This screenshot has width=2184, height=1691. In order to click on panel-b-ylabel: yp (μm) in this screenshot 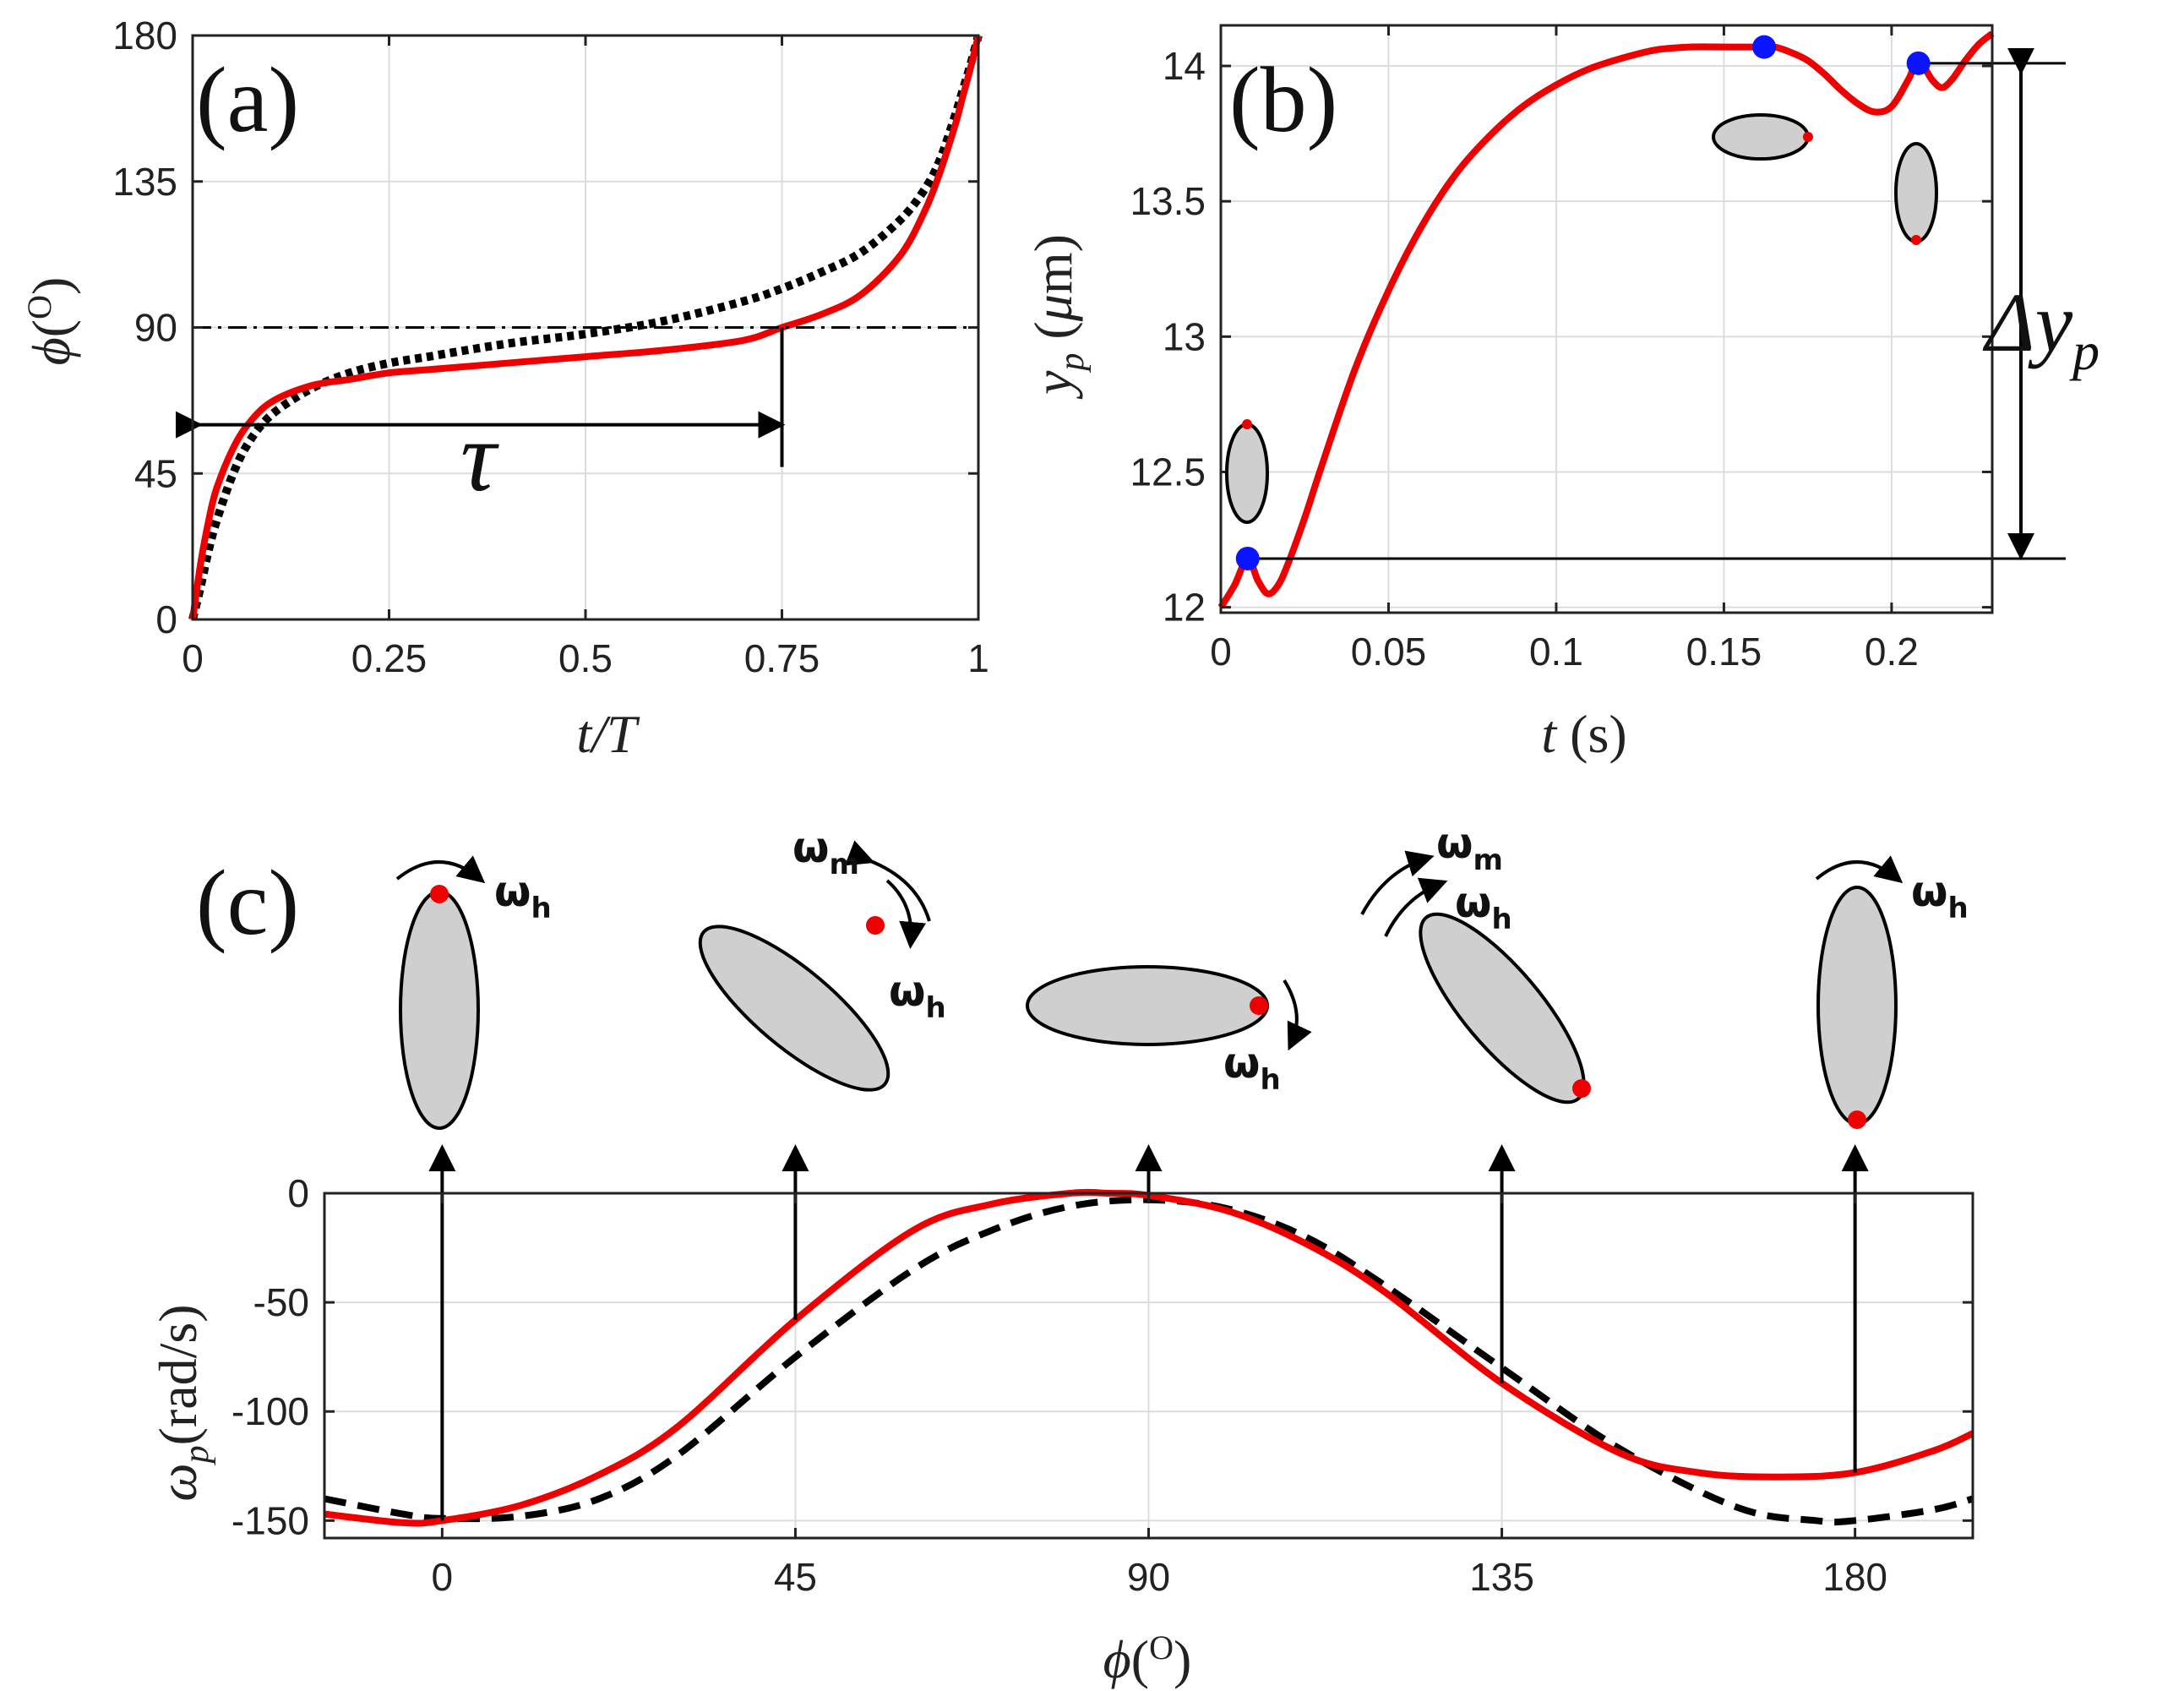, I will do `click(1057, 317)`.